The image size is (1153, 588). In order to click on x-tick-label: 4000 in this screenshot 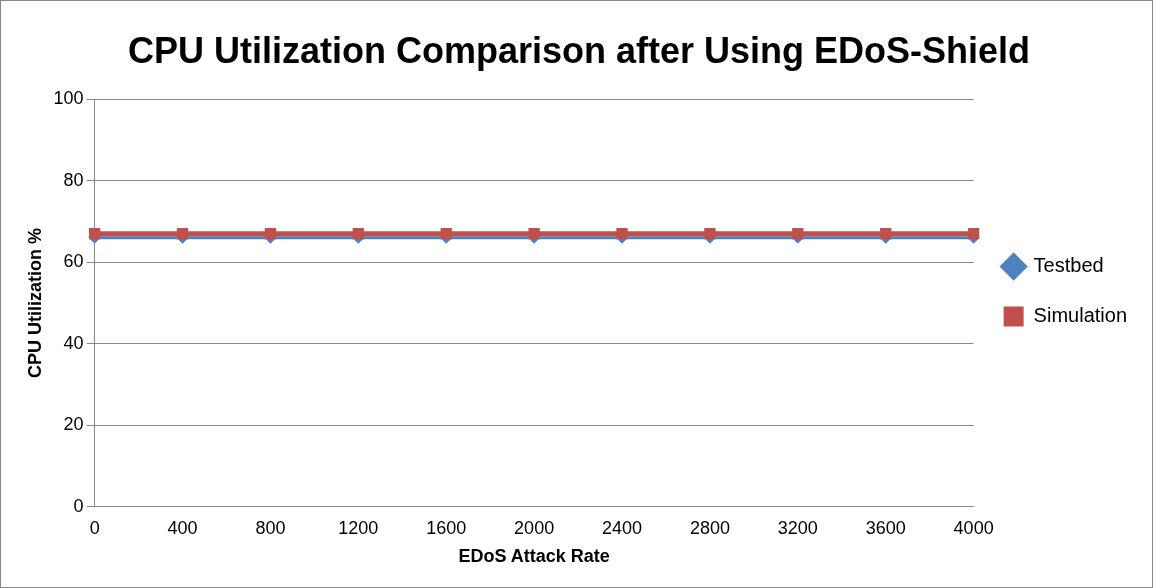, I will do `click(973, 527)`.